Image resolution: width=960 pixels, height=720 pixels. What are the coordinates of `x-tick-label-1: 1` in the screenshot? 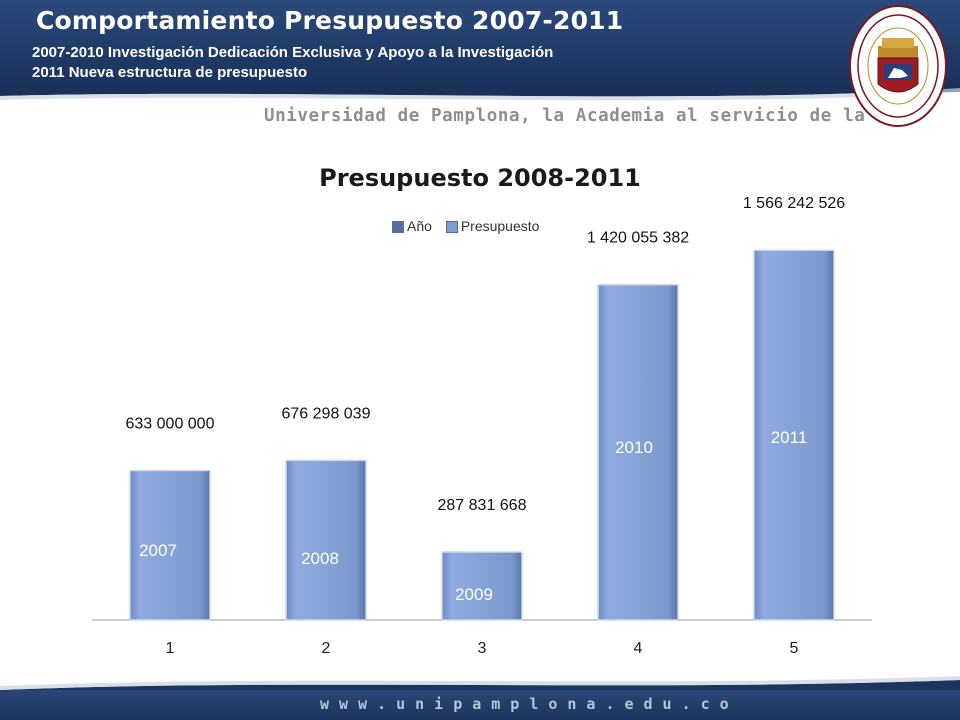 It's located at (170, 648).